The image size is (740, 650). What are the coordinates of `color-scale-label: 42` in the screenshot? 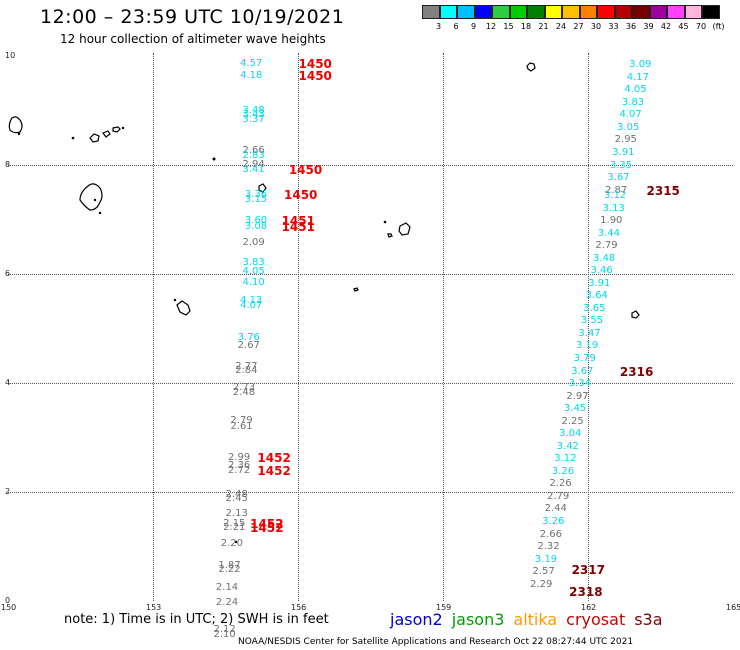 It's located at (666, 26).